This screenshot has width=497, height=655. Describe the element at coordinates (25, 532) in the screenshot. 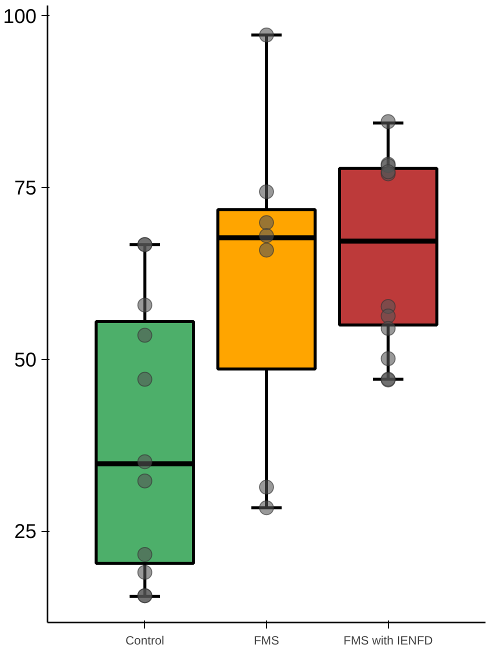

I see `y-tick-label: 25` at that location.